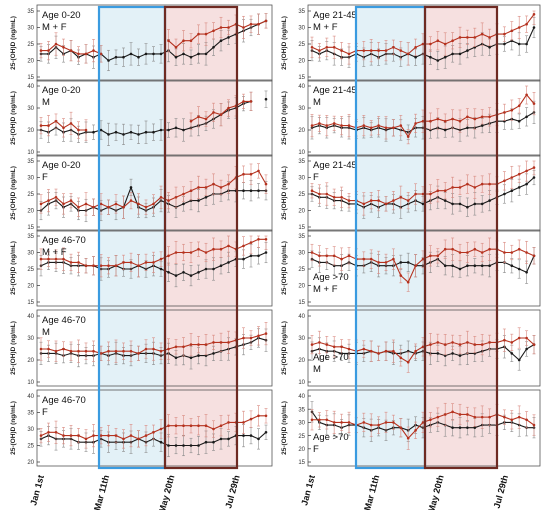 The height and width of the screenshot is (515, 550). Describe the element at coordinates (141, 118) in the screenshot. I see `panel-3: 25-(OH)D (ng/mL) 10 20 30 40 Age 0-20M` at that location.